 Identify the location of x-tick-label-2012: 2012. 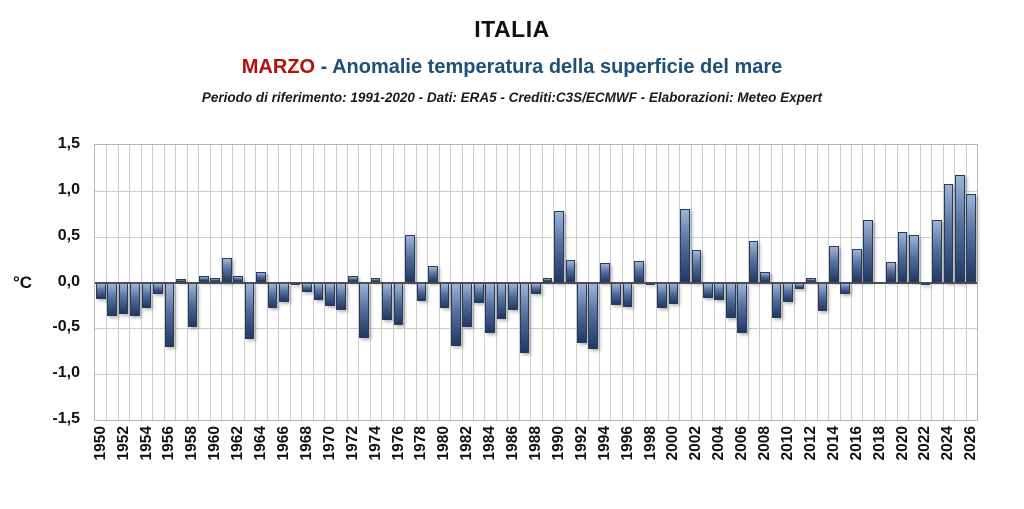
(810, 443).